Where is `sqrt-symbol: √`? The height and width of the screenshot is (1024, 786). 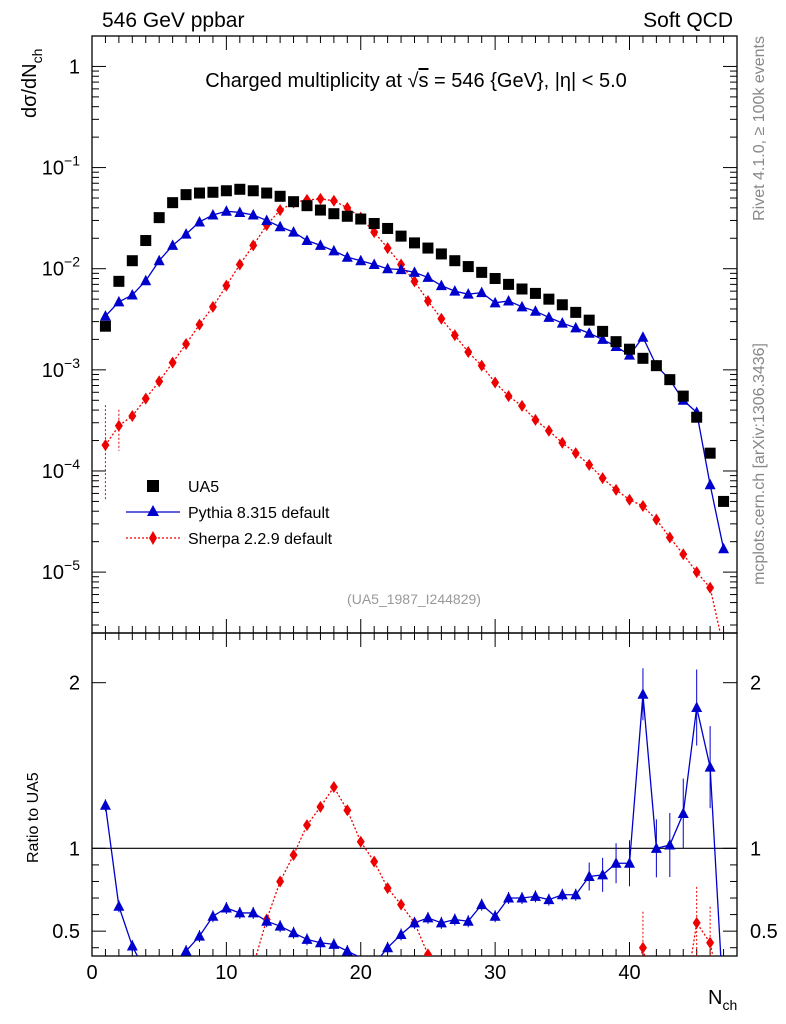
sqrt-symbol: √ is located at coordinates (413, 81).